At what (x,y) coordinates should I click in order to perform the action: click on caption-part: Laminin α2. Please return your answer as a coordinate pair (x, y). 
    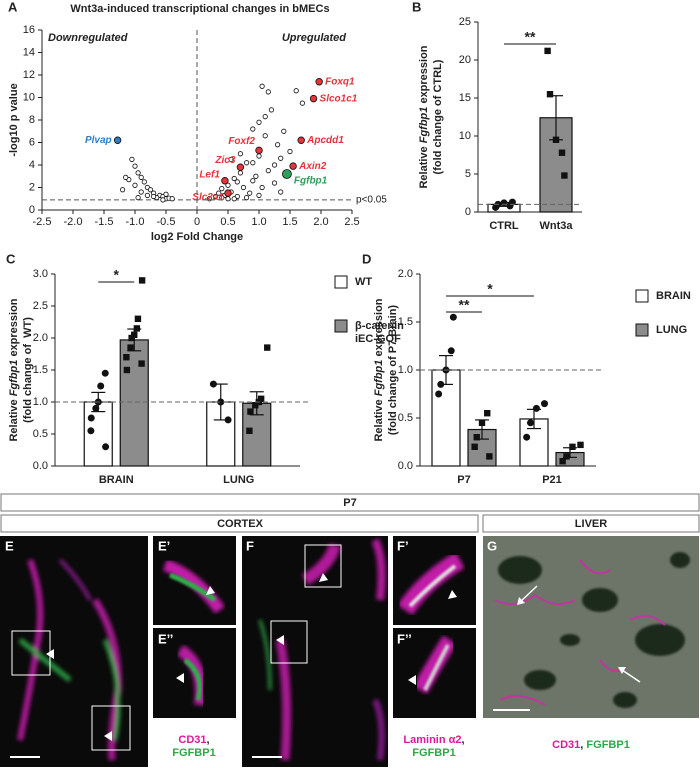
    Looking at the image, I should click on (432, 740).